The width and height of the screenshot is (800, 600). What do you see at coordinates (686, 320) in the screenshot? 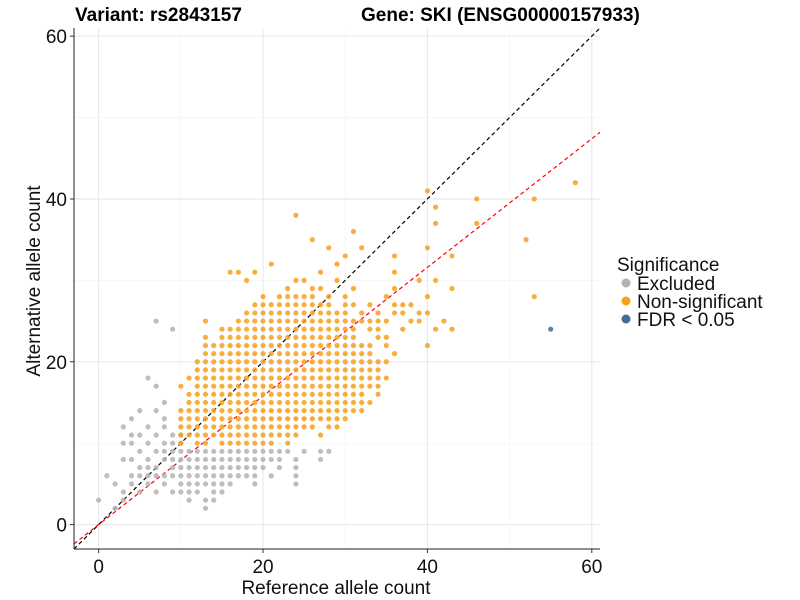
I see `legend-label-fdr-0-05: FDR < 0.05` at bounding box center [686, 320].